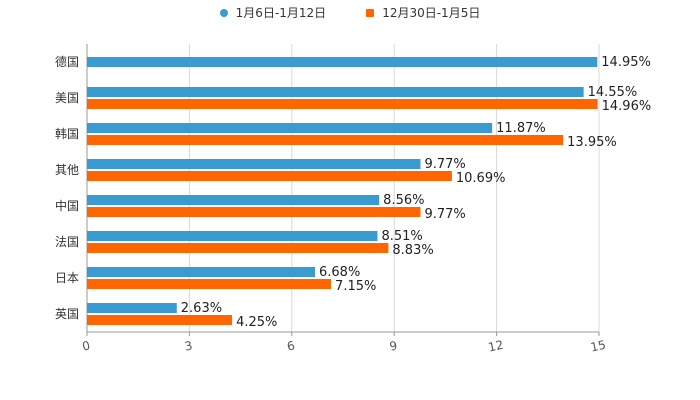 This screenshot has height=400, width=700. I want to click on data-label-series-2: 13.95%, so click(592, 142).